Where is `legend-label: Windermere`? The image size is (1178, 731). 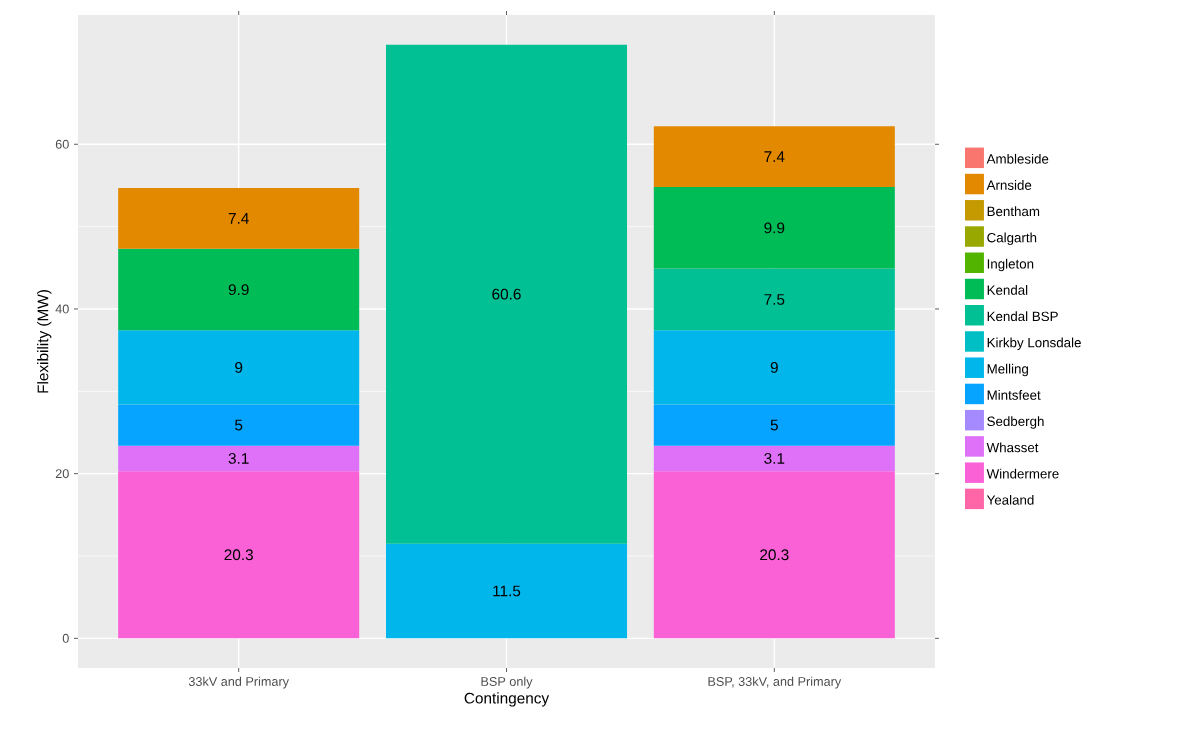
legend-label: Windermere is located at coordinates (1022, 473).